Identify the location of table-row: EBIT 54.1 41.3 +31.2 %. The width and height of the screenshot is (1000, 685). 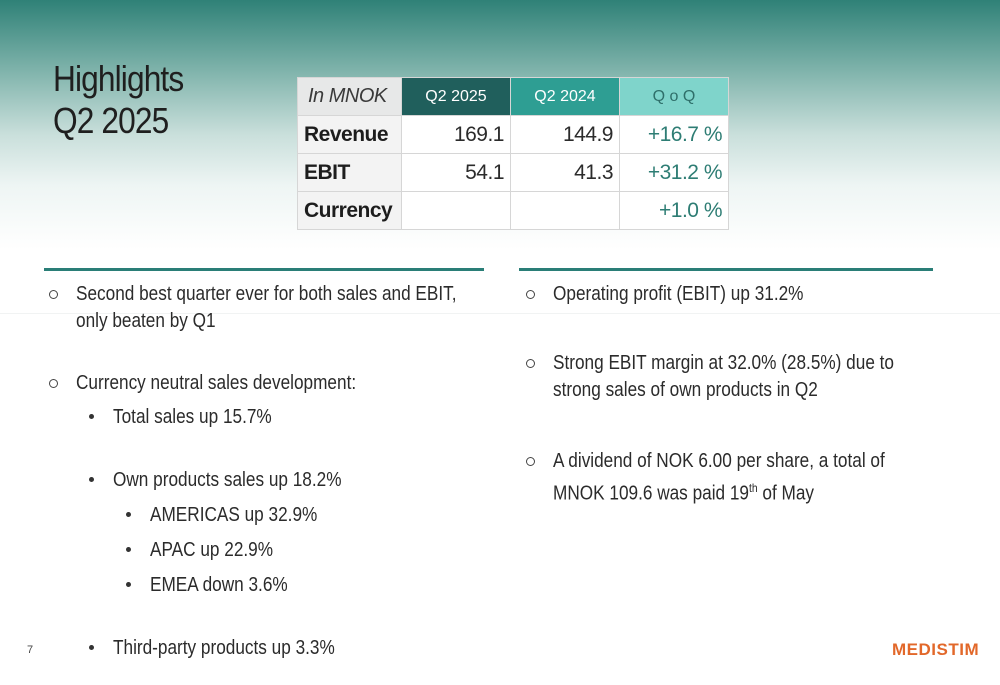
(513, 172).